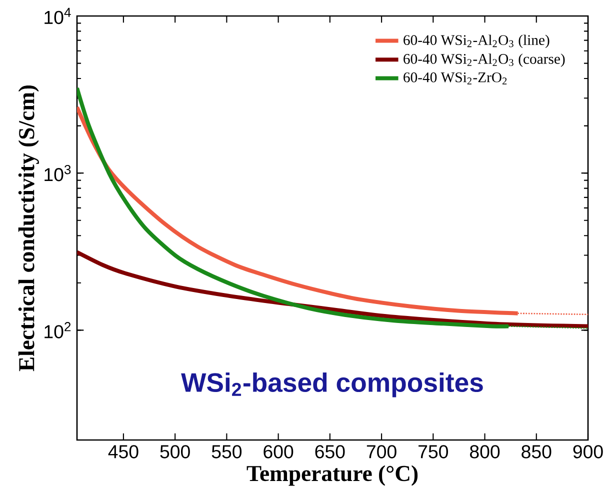  What do you see at coordinates (57, 330) in the screenshot?
I see `y-tick-label: 10$^{2}$` at bounding box center [57, 330].